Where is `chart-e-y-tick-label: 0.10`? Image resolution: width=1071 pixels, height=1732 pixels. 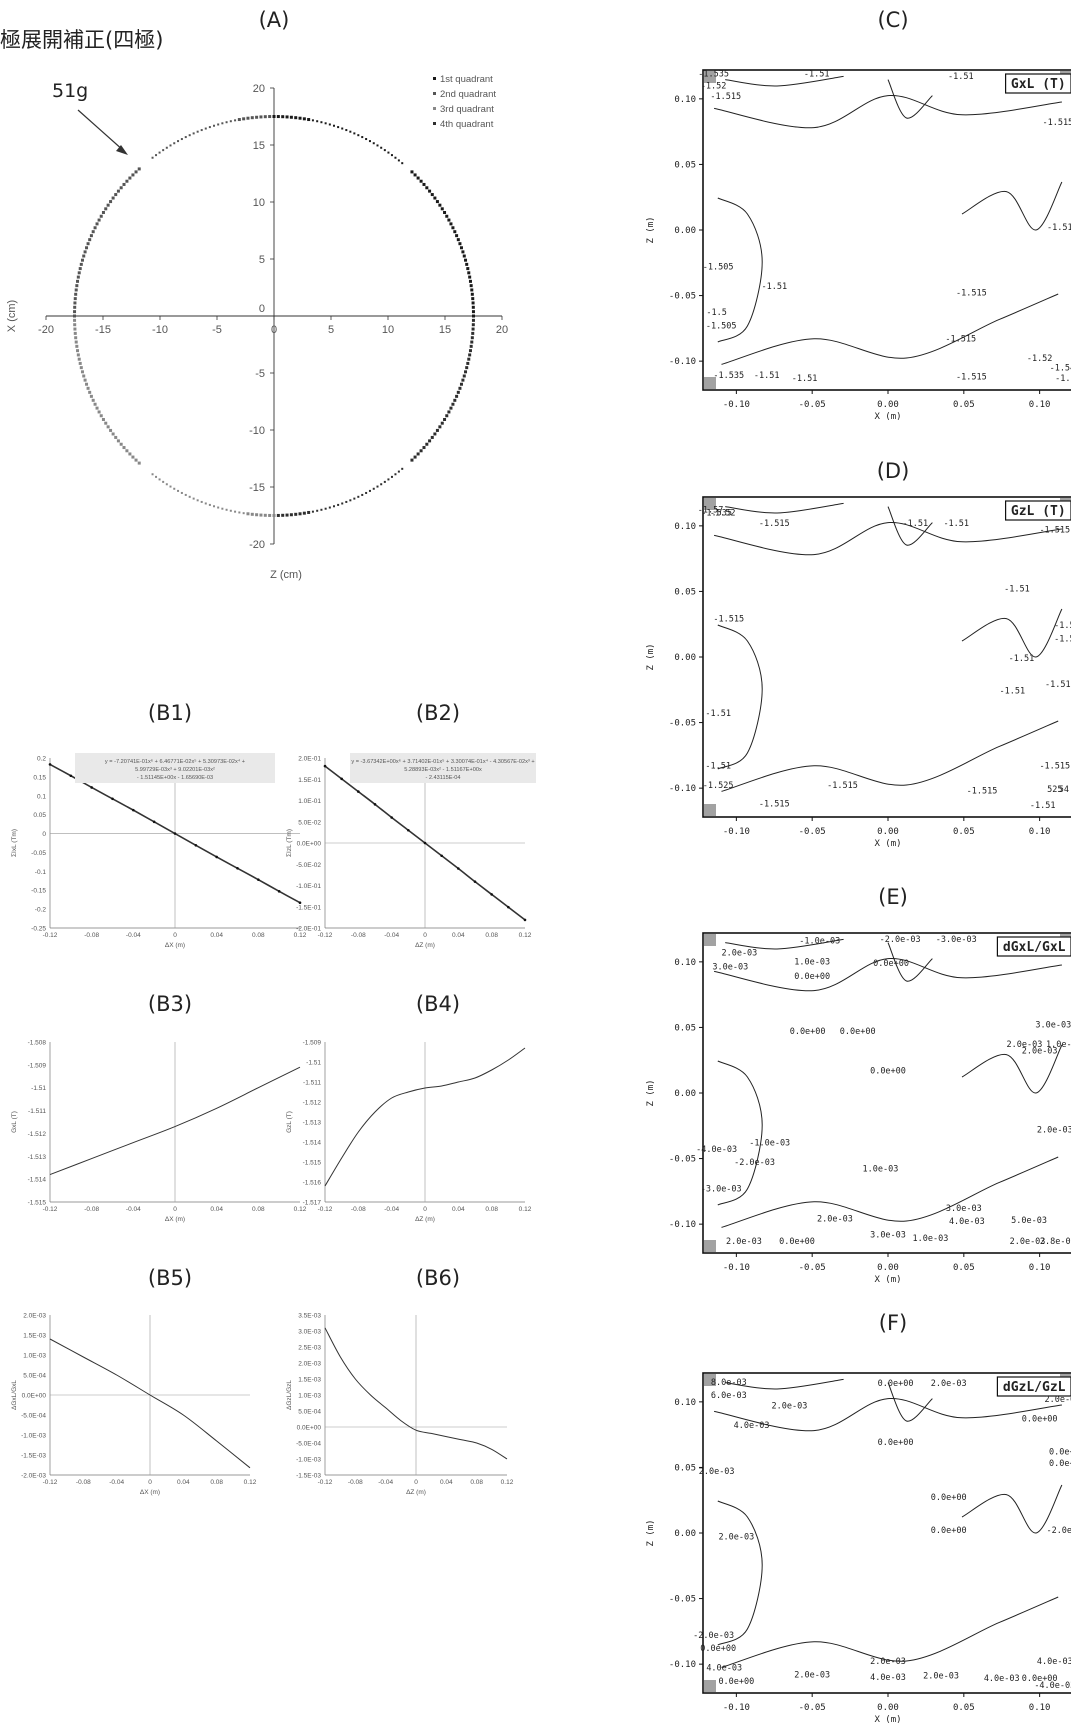 chart-e-y-tick-label: 0.10 is located at coordinates (685, 963).